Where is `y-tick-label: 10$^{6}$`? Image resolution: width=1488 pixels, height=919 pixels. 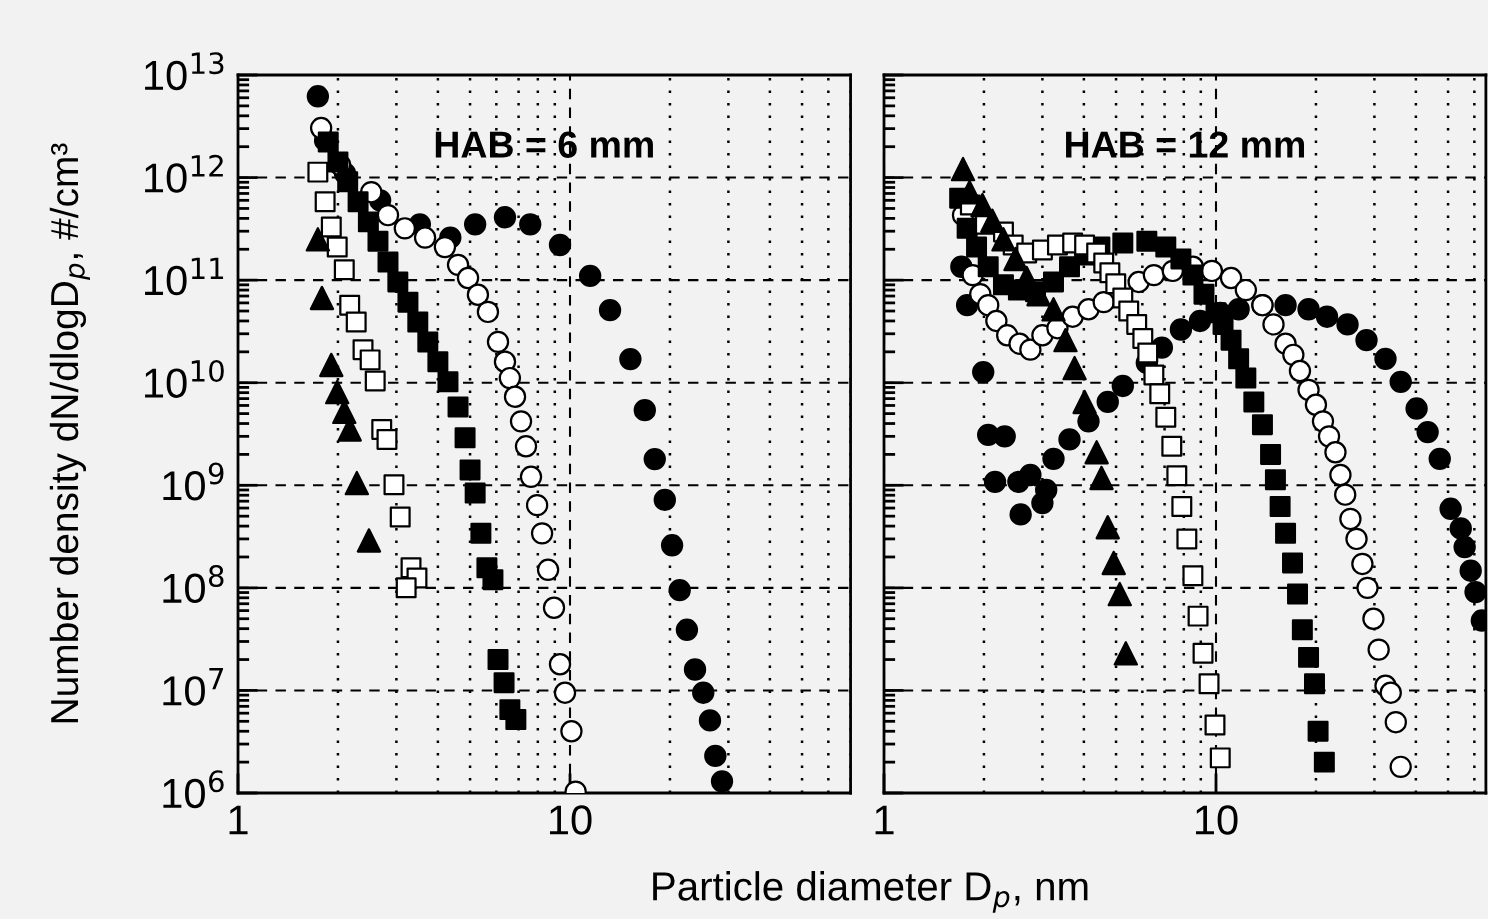 y-tick-label: 10$^{6}$ is located at coordinates (193, 789).